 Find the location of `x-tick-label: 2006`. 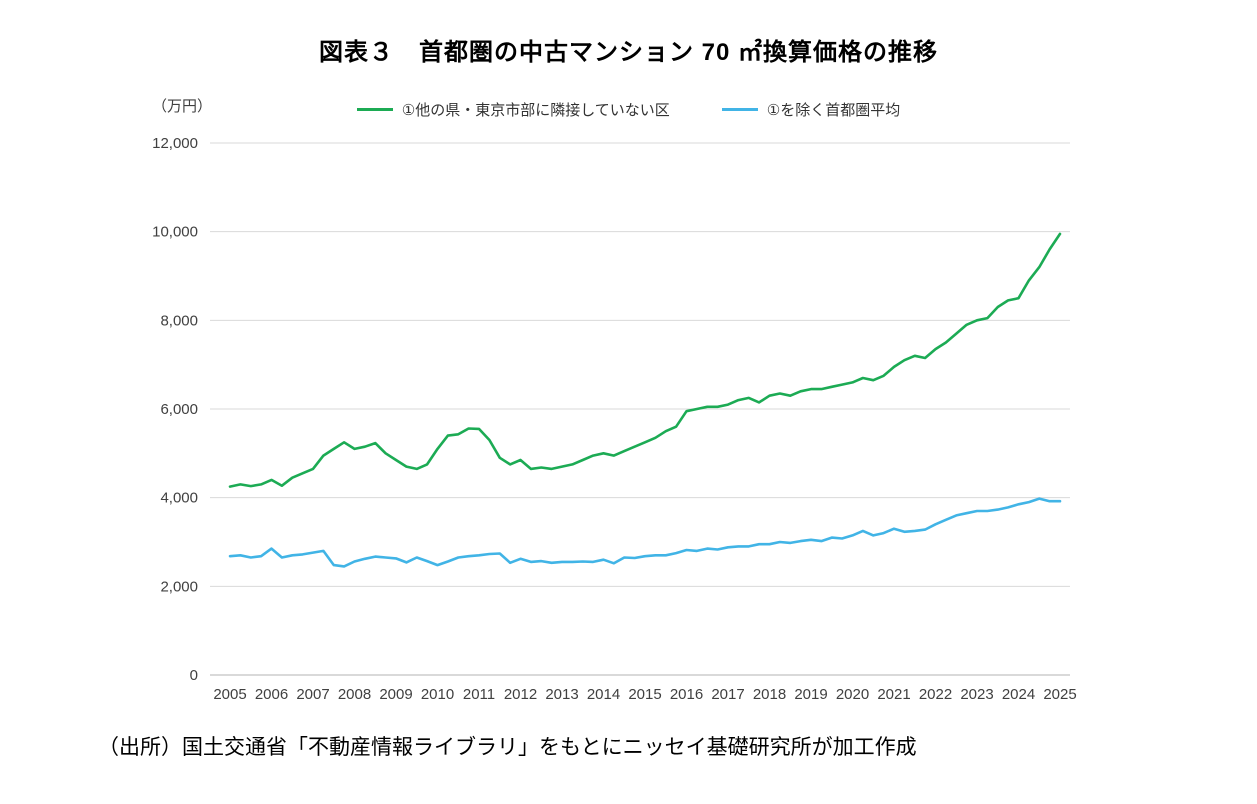

x-tick-label: 2006 is located at coordinates (271, 694).